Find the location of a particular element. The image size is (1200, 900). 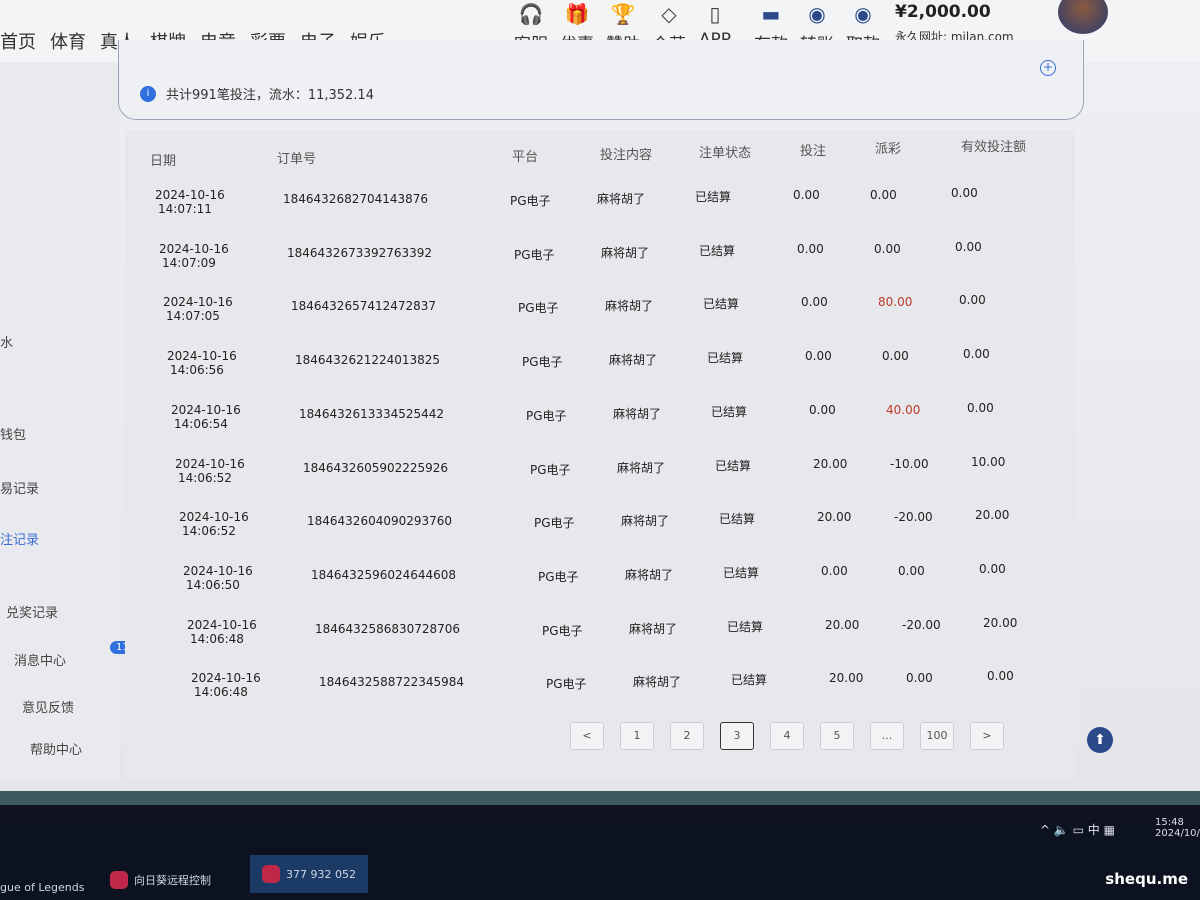

prev-page-button: < is located at coordinates (587, 736).